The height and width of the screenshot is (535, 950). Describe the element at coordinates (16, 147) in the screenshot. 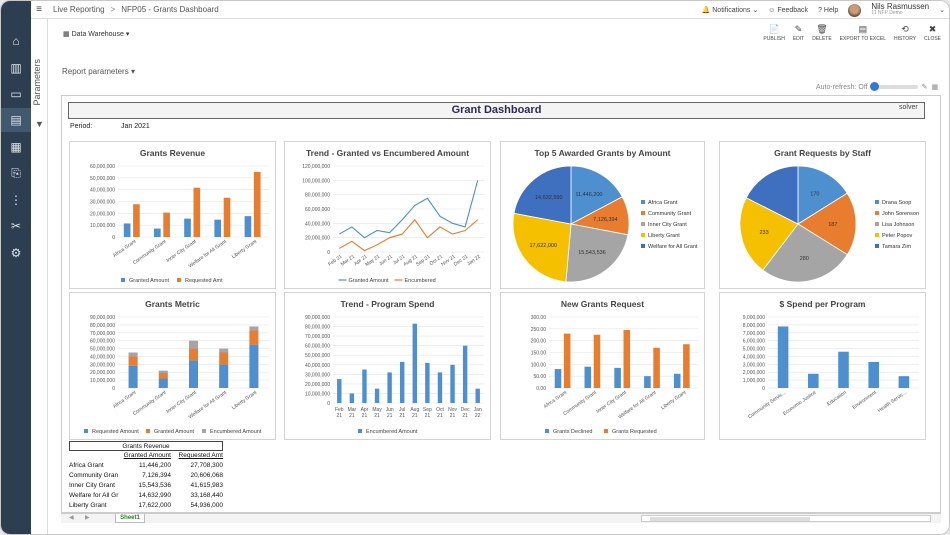

I see `calculator-icon: ▦` at that location.